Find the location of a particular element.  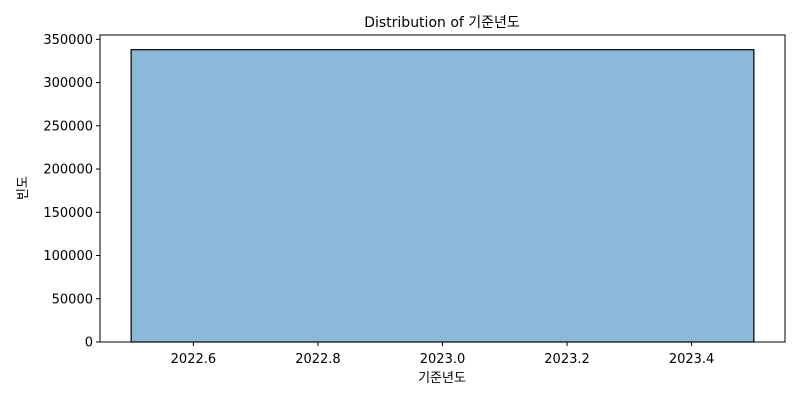

y-tick-label: 150000 is located at coordinates (68, 213).